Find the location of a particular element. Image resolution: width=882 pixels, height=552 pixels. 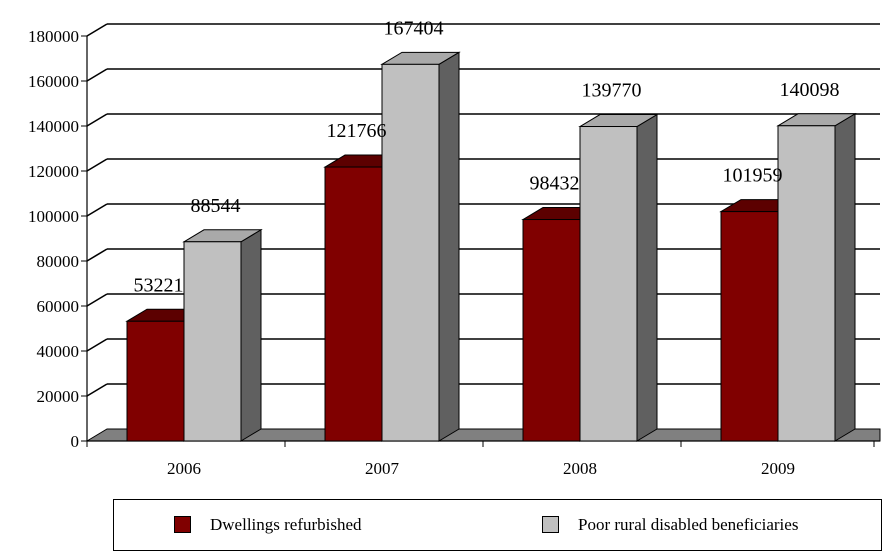

bar-2008-s2 is located at coordinates (608, 284).